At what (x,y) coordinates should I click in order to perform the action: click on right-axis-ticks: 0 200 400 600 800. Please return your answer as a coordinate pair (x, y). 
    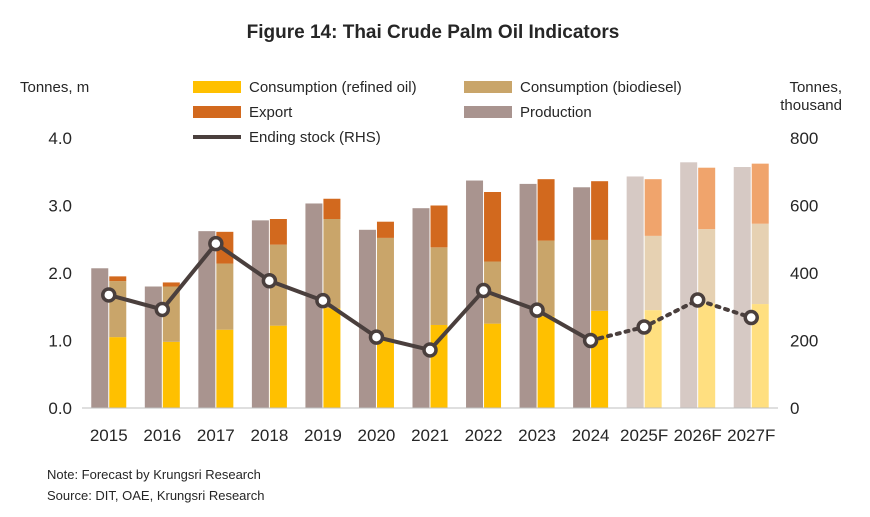
    Looking at the image, I should click on (804, 273).